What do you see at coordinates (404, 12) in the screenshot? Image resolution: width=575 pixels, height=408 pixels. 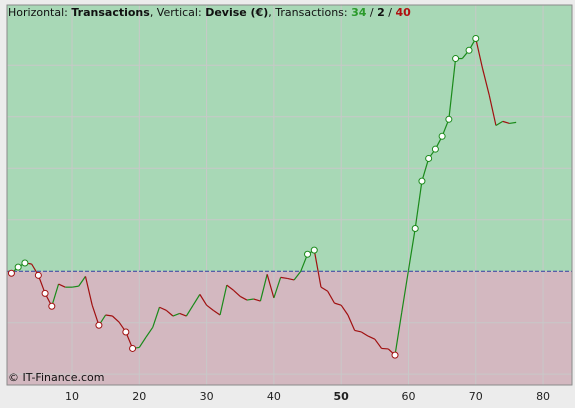 I see `caption-part: 40` at bounding box center [404, 12].